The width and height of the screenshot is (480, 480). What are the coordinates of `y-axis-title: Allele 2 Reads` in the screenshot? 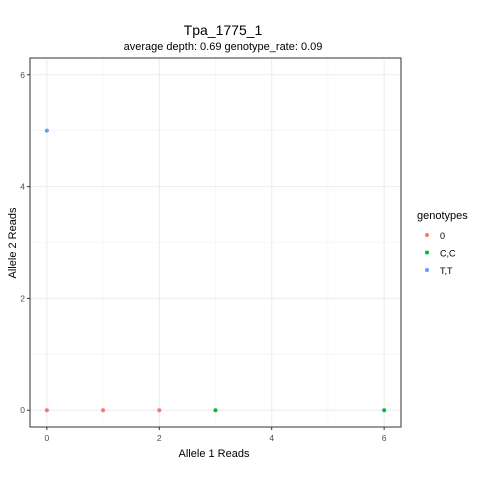 It's located at (13, 242).